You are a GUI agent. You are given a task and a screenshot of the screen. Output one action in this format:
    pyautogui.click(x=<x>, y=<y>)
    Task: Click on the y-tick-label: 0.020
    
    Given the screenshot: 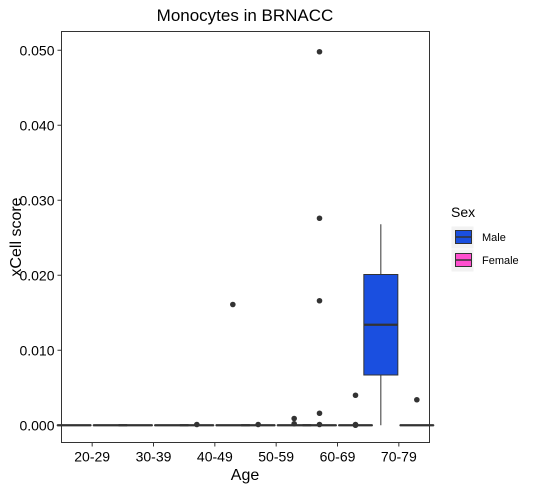 What is the action you would take?
    pyautogui.click(x=36, y=275)
    